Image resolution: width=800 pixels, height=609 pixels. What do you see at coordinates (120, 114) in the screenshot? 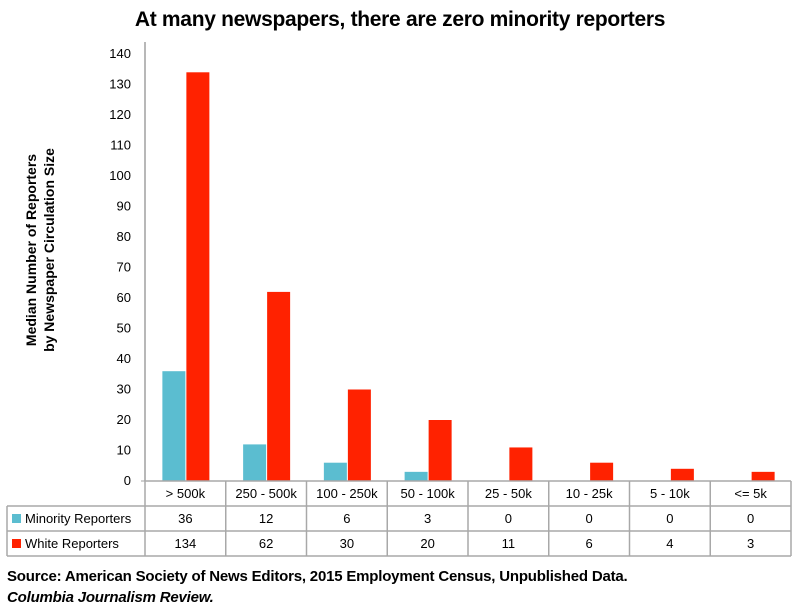
I see `y-tick-label: 120` at bounding box center [120, 114].